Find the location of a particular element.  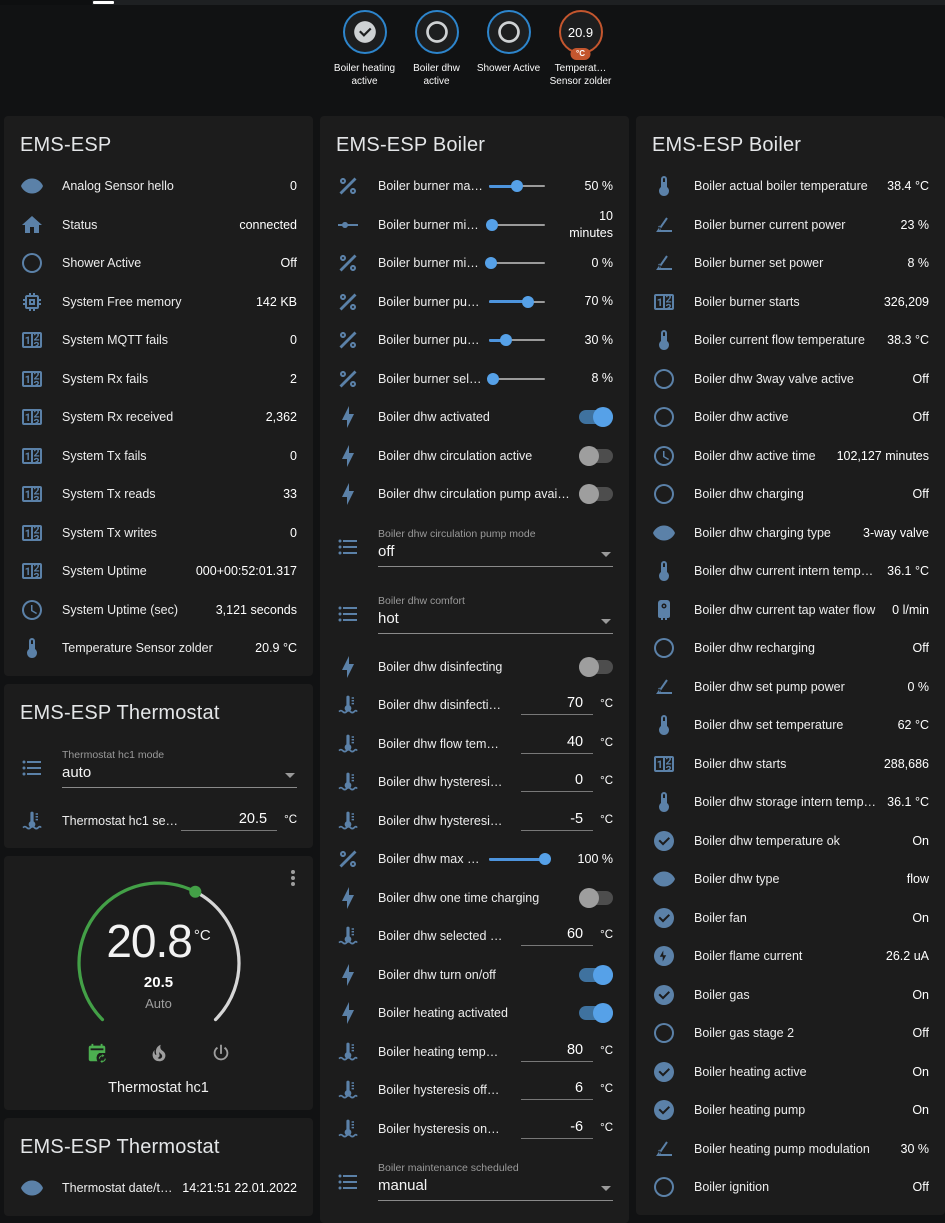

entity-row: Boiler burner current power 23 % is located at coordinates (790, 225).